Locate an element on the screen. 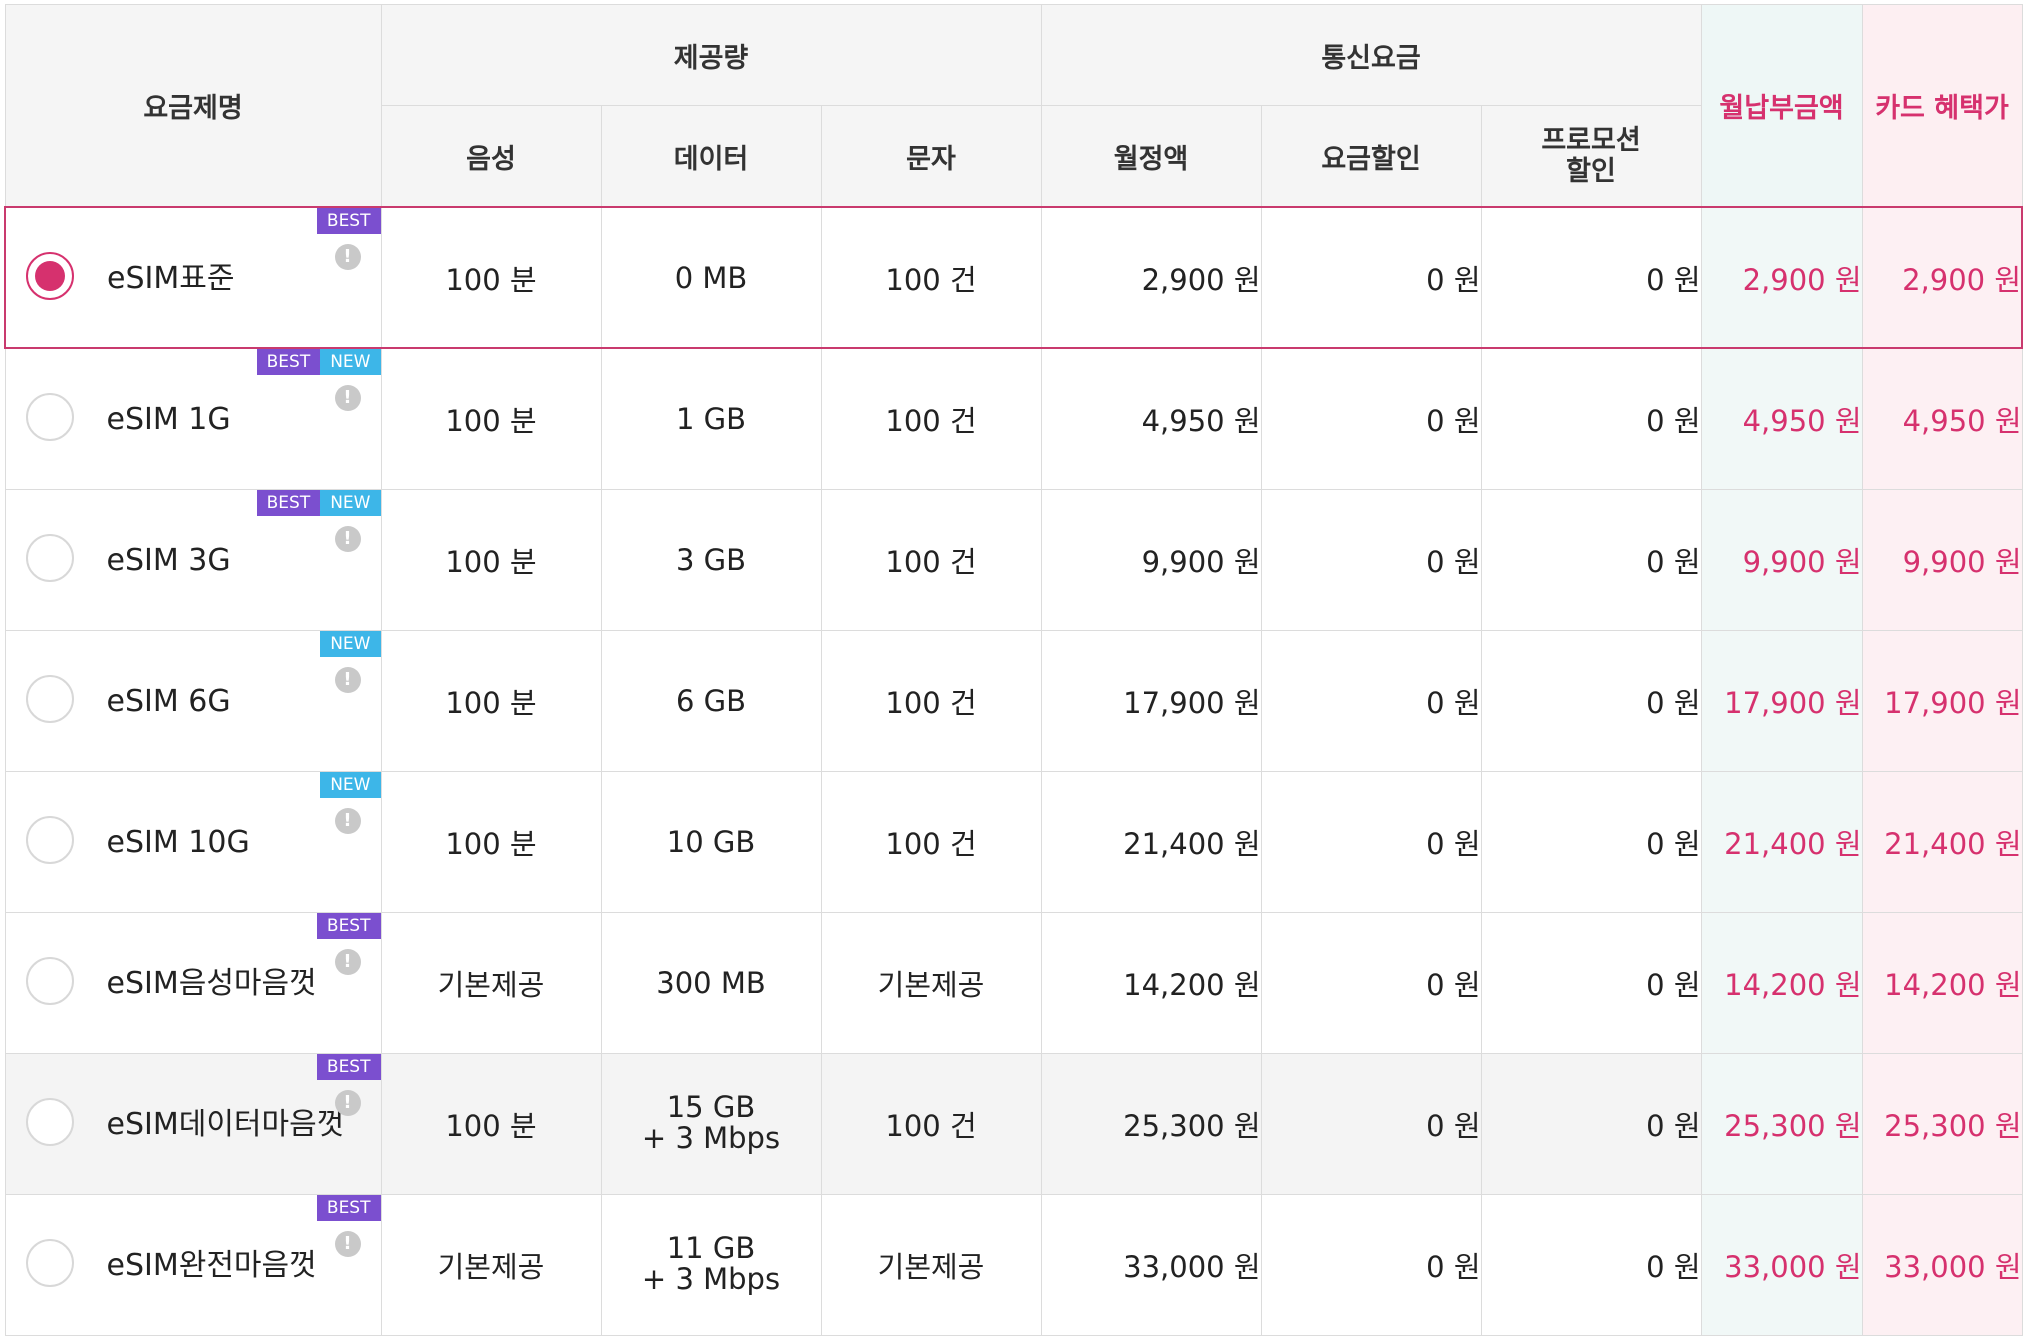 The width and height of the screenshot is (2024, 1344). plan-name: eSIM 6G is located at coordinates (168, 701).